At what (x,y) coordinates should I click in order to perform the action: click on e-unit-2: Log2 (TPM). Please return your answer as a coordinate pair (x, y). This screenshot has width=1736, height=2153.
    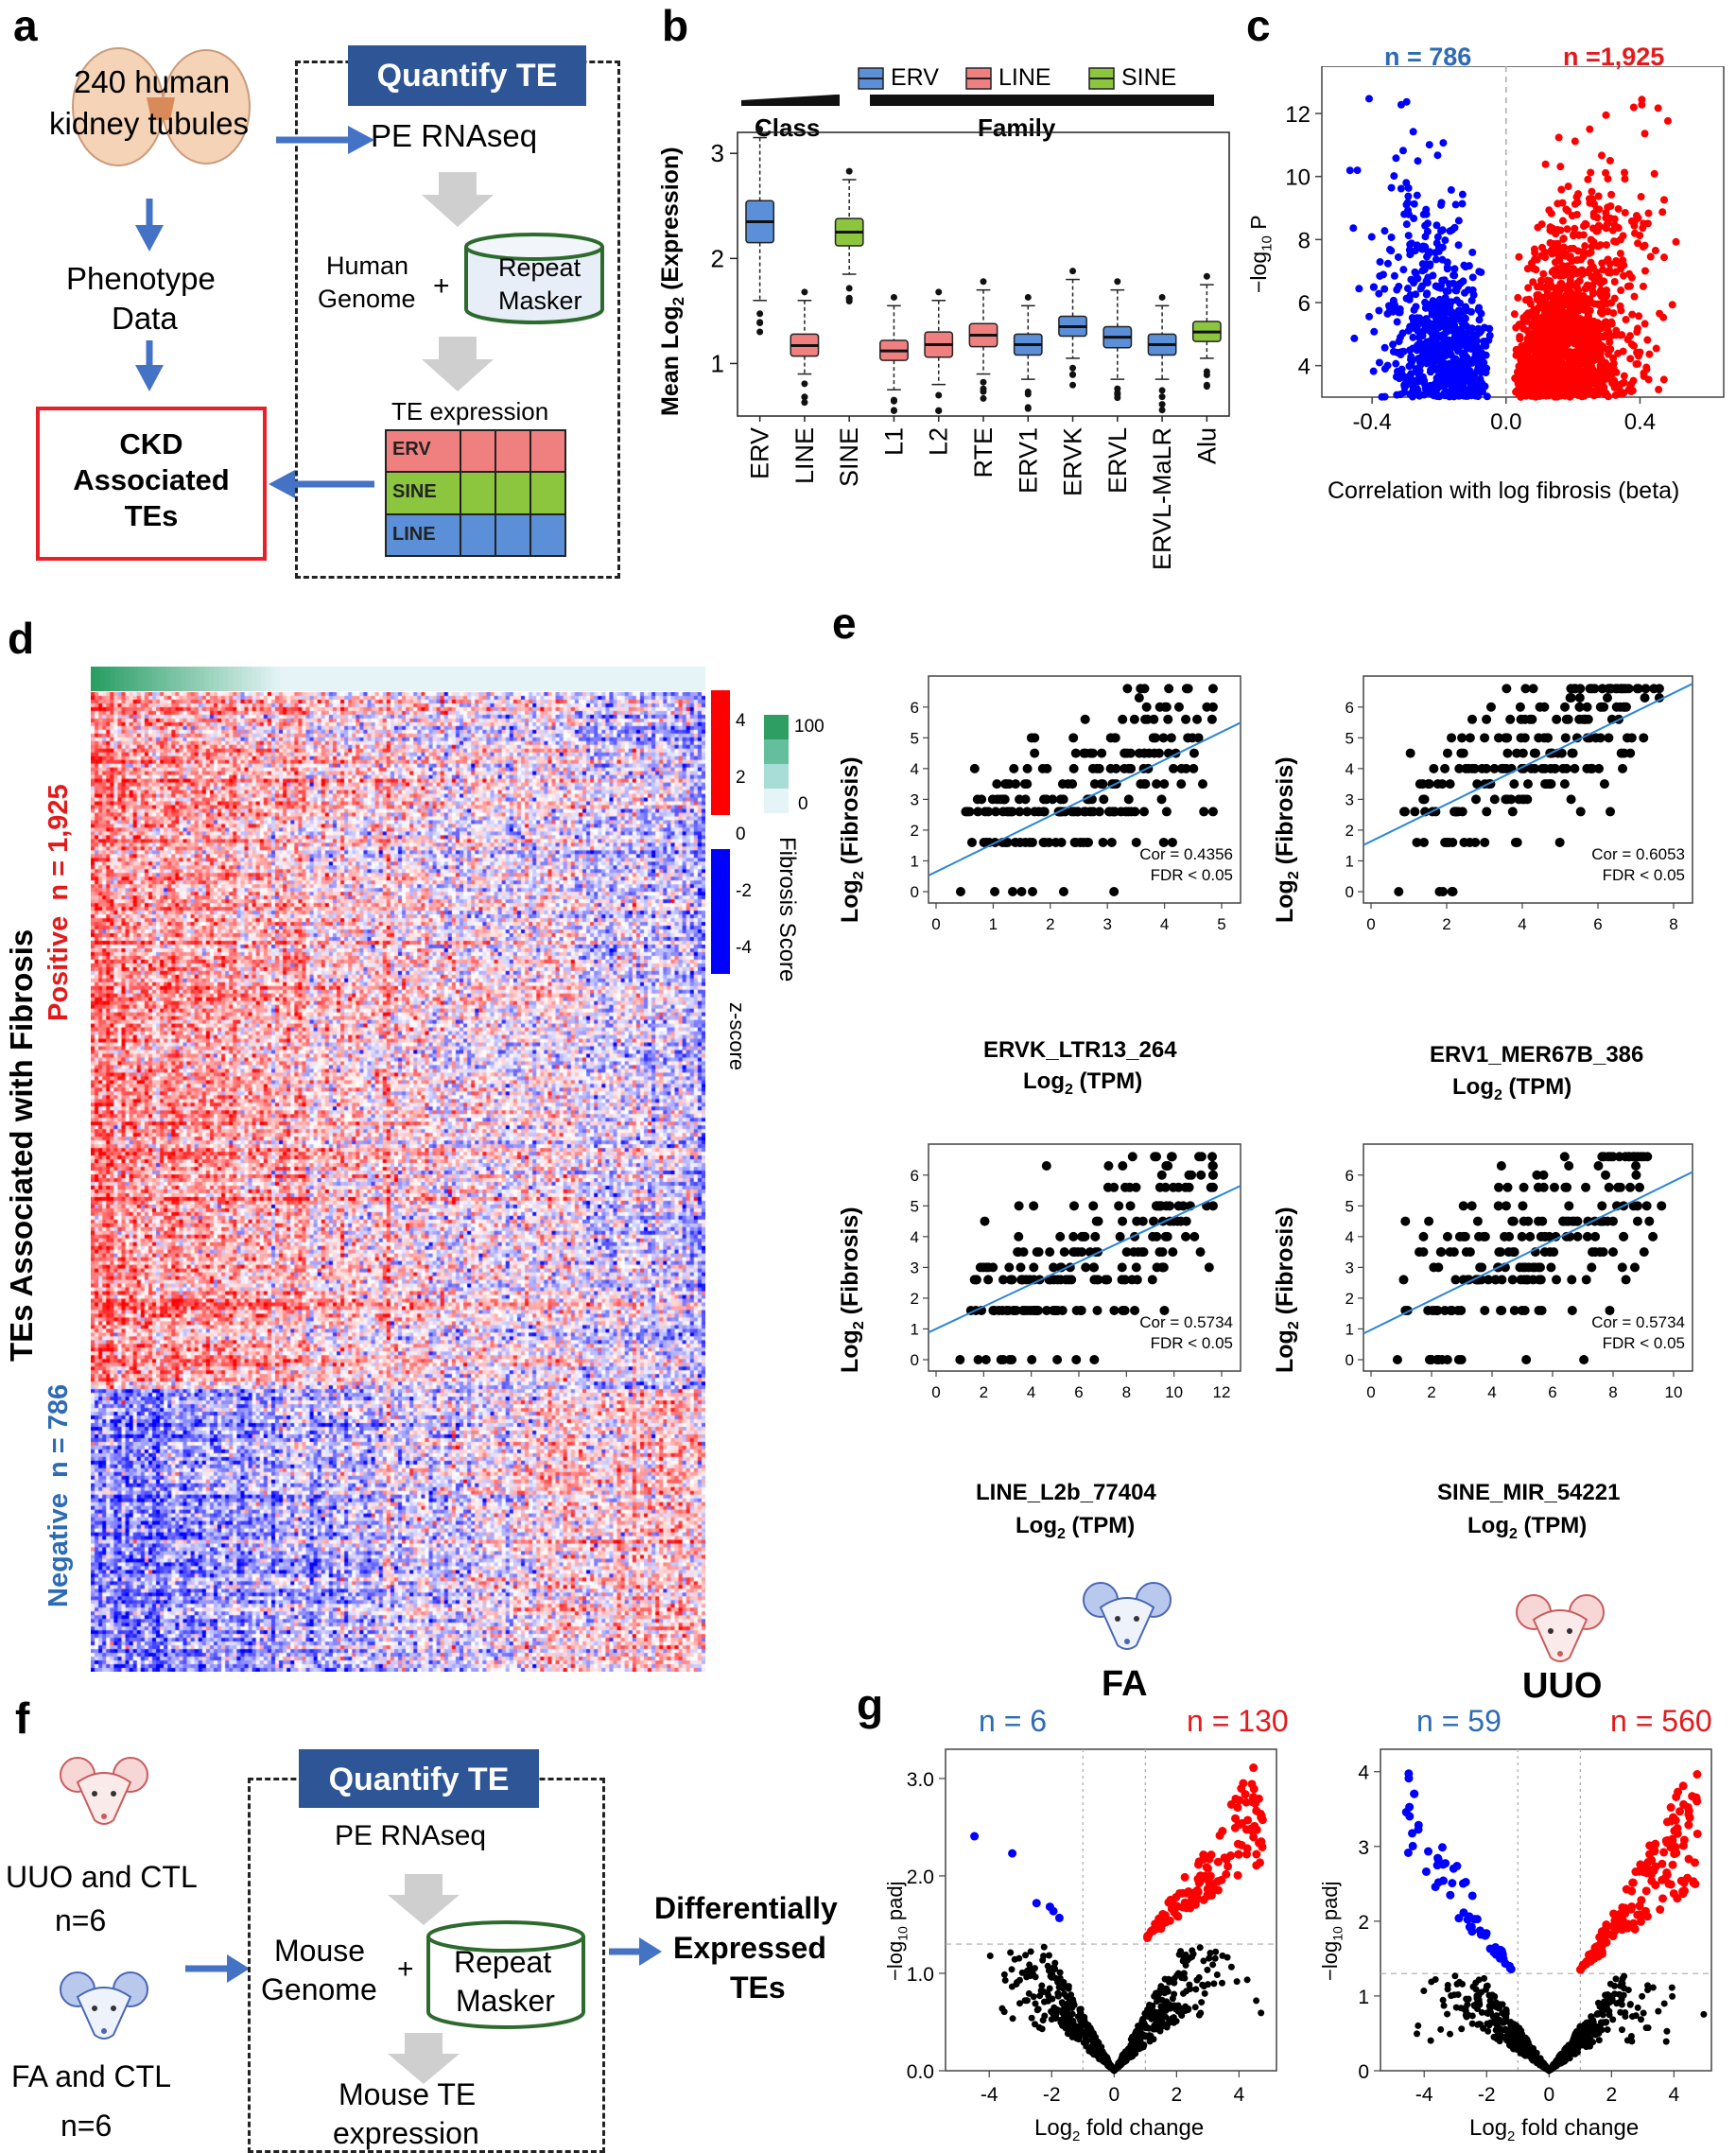
    Looking at the image, I should click on (1512, 1088).